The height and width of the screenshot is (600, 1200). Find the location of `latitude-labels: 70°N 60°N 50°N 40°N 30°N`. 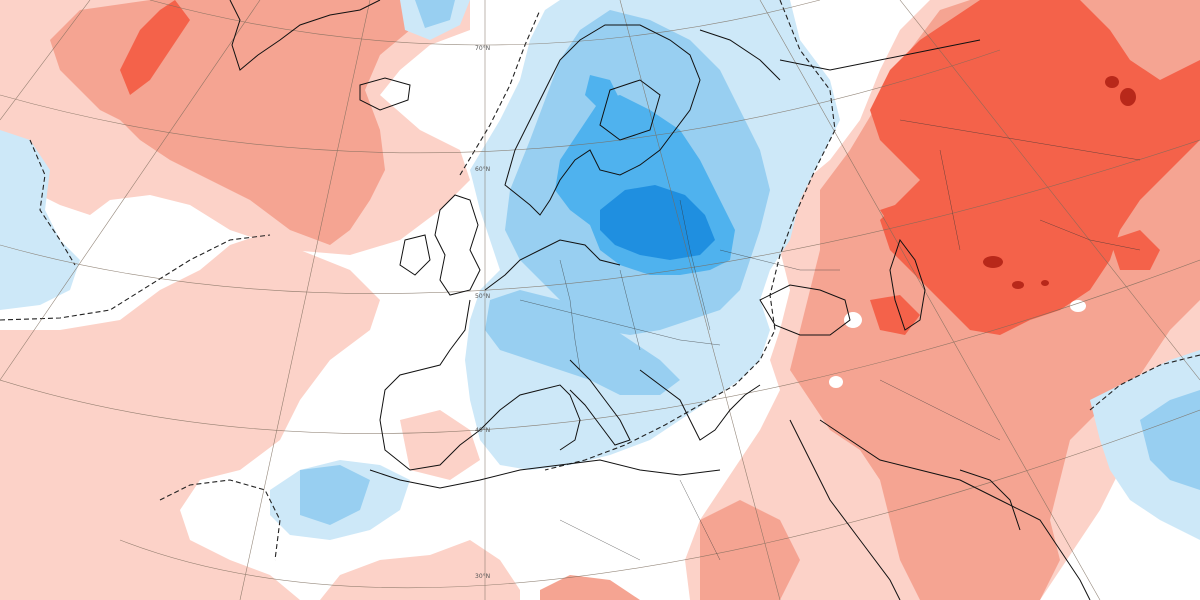

latitude-labels: 70°N 60°N 50°N 40°N 30°N is located at coordinates (482, 312).